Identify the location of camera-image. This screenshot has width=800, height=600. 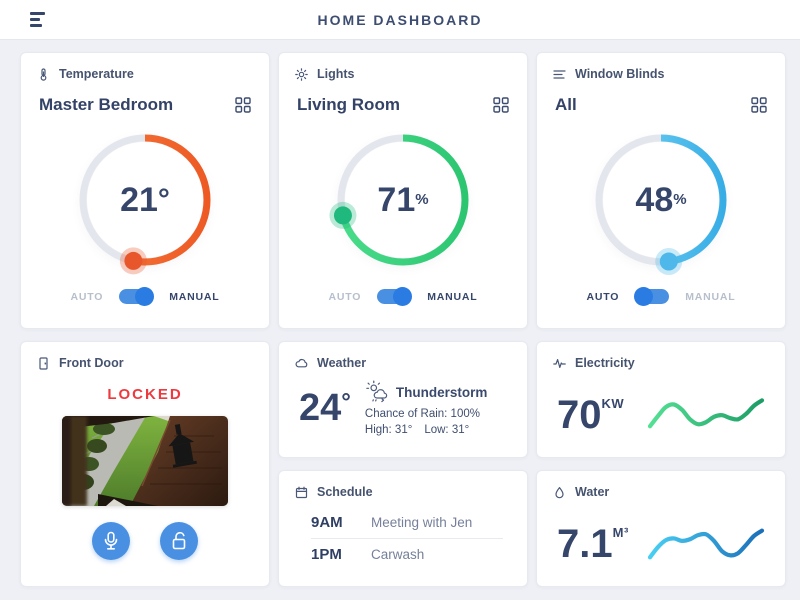
(145, 461).